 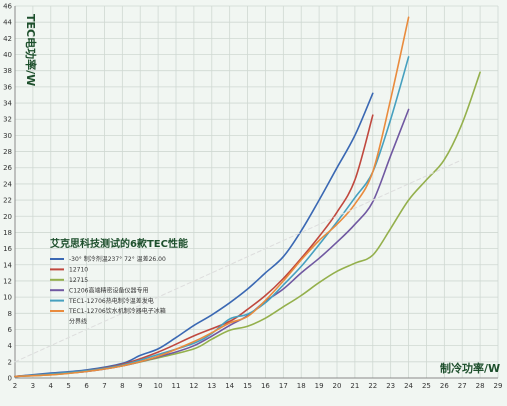 What do you see at coordinates (7, 184) in the screenshot?
I see `y-tick-label: 24` at bounding box center [7, 184].